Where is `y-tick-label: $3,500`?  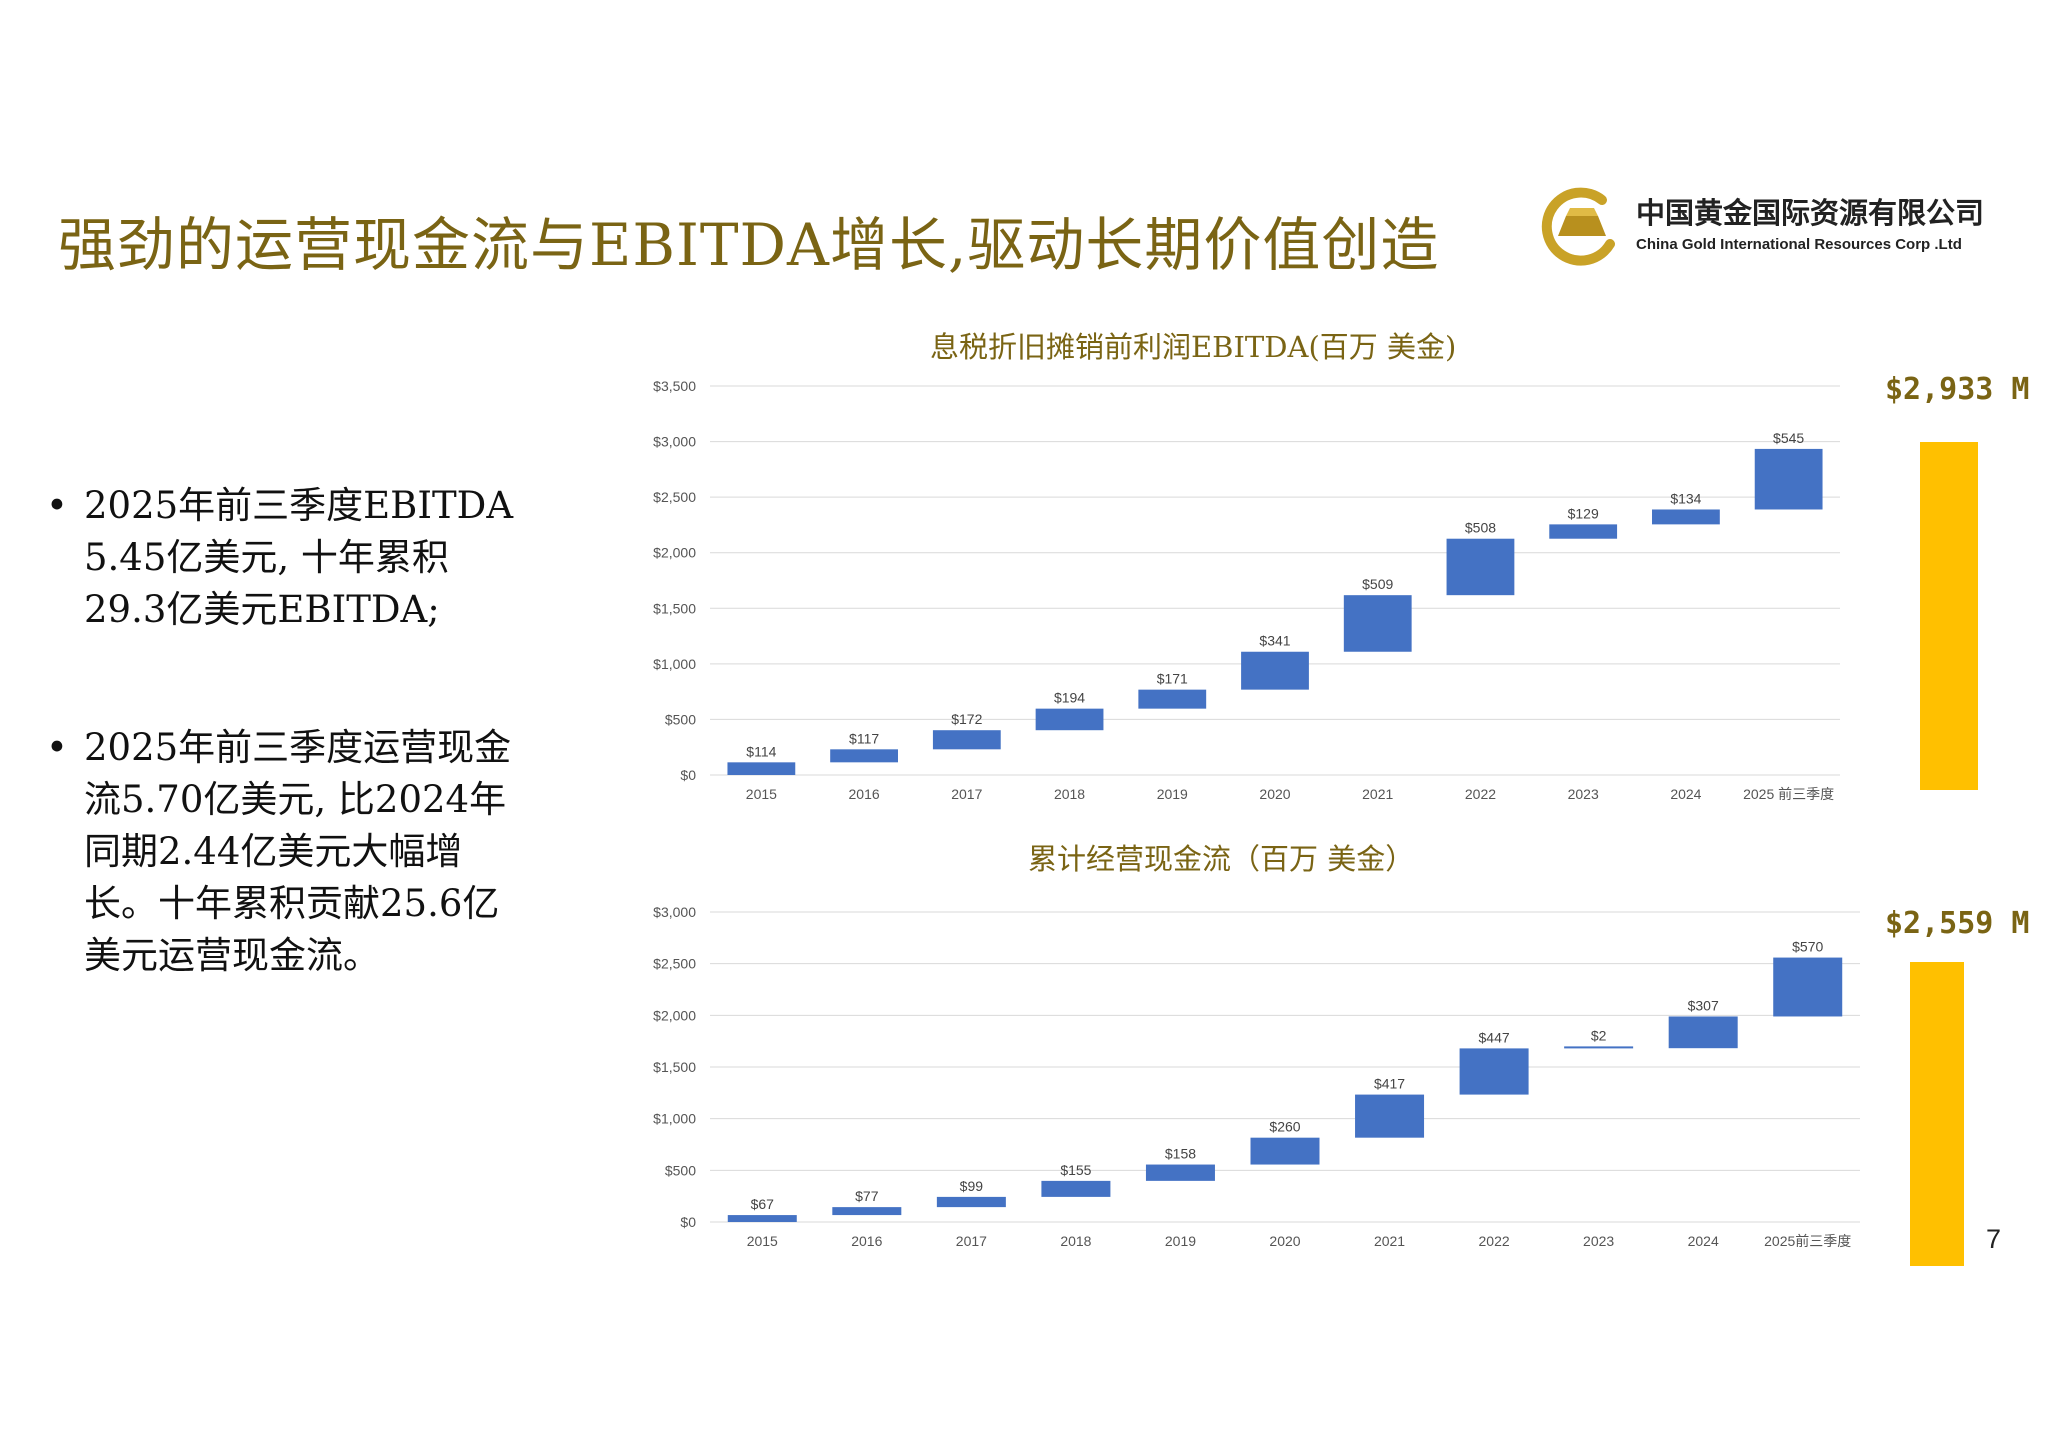 y-tick-label: $3,500 is located at coordinates (674, 386).